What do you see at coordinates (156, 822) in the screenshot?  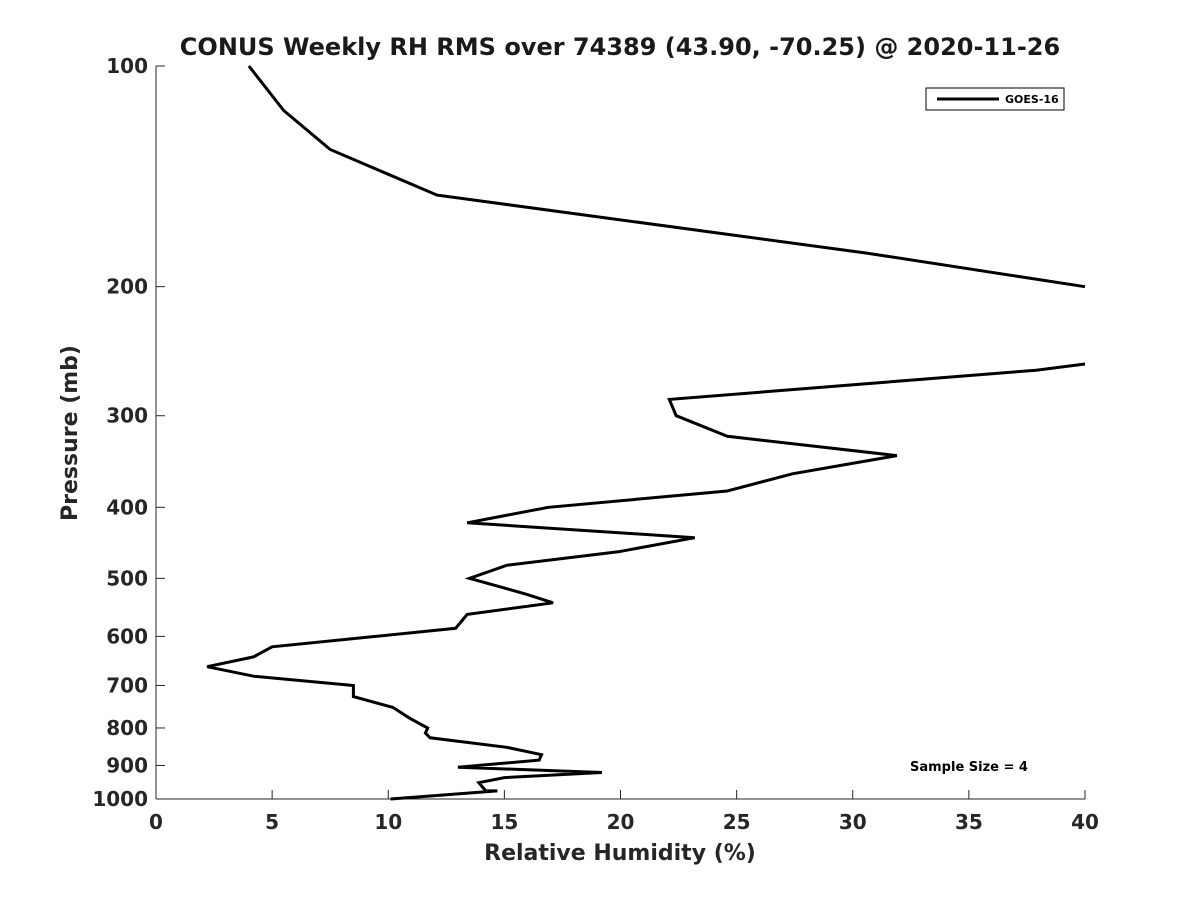 I see `x-tick-label: 0` at bounding box center [156, 822].